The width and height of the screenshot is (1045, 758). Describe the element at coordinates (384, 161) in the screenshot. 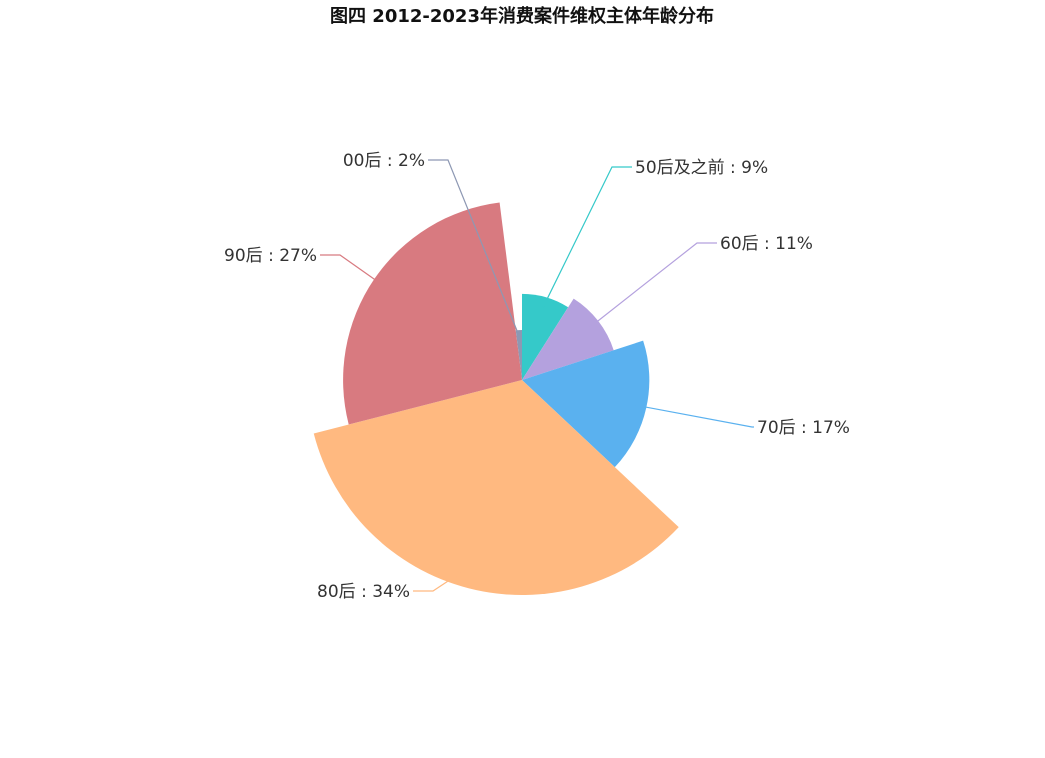

I see `slice-label-5: 00后 : 2%` at that location.